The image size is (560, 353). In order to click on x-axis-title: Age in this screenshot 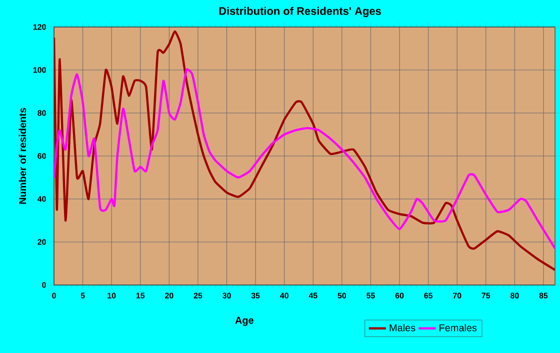, I will do `click(244, 321)`.